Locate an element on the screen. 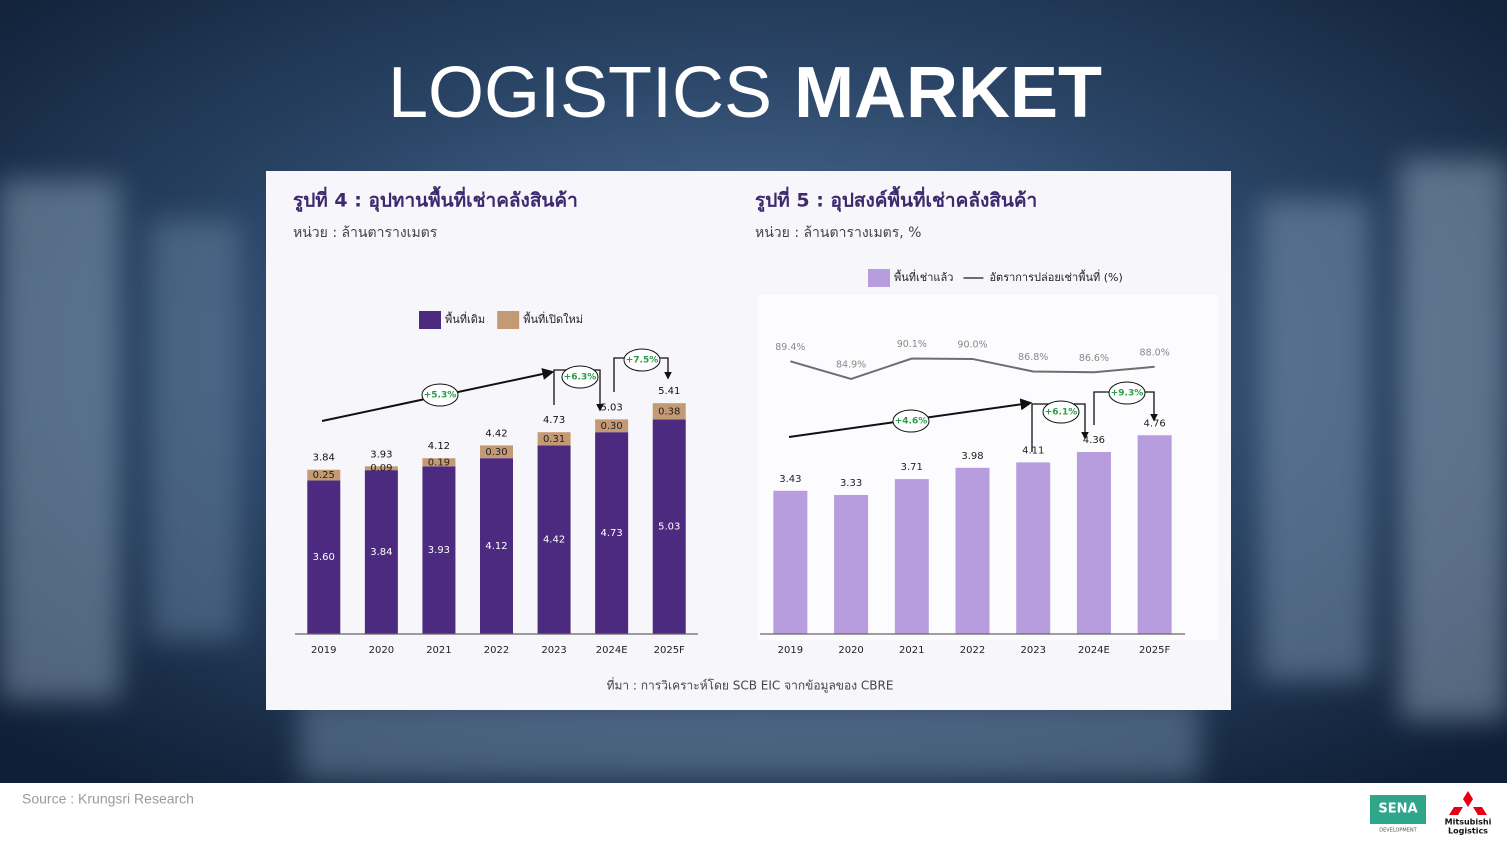 The height and width of the screenshot is (851, 1507). total-label: 5.41 is located at coordinates (669, 391).